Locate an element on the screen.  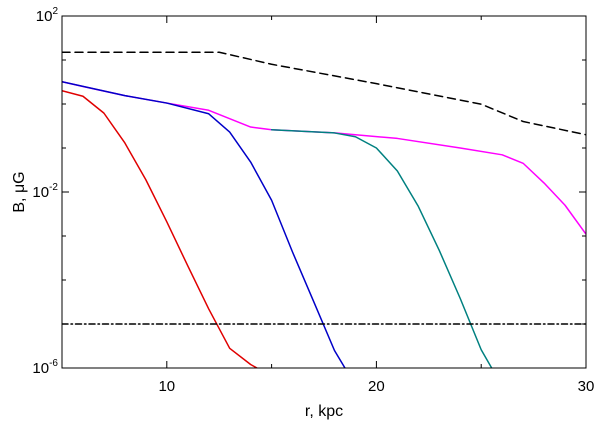
y-tick-label: 10² is located at coordinates (47, 15).